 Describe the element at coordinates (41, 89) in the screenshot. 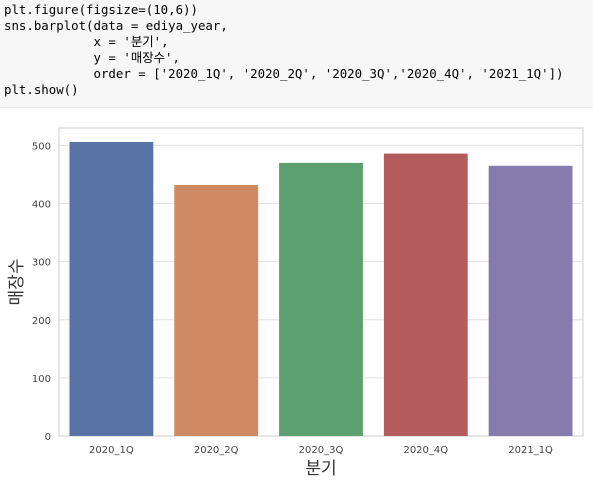

I see `code-line: plt.show()` at that location.